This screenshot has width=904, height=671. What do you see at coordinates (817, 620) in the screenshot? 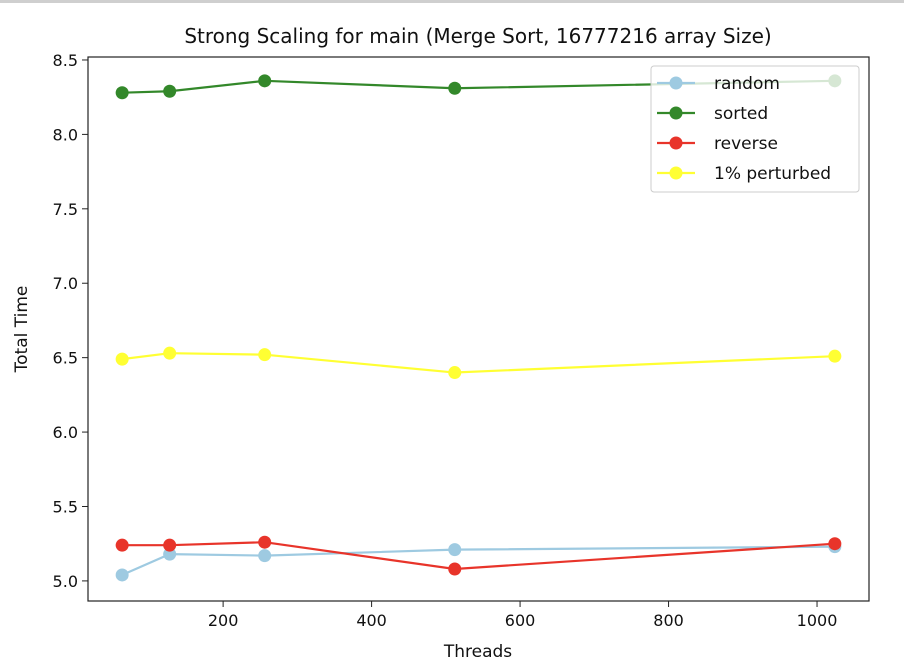
I see `x-tick-label: 1000` at bounding box center [817, 620].